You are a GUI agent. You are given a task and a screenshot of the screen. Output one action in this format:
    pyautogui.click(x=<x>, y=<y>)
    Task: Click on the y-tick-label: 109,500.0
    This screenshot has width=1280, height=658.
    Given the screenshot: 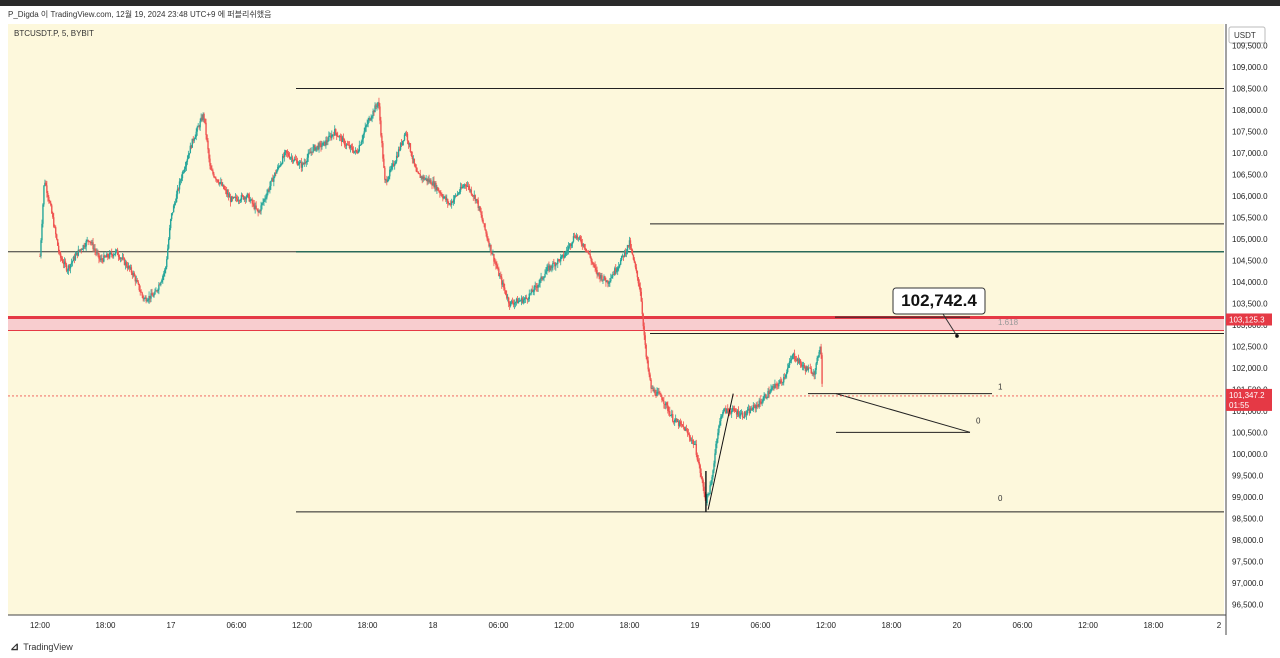 What is the action you would take?
    pyautogui.click(x=1250, y=45)
    